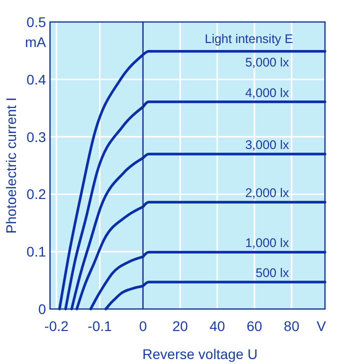 The image size is (349, 364). What do you see at coordinates (11, 165) in the screenshot?
I see `y-axis-title: Photoelectric current I` at bounding box center [11, 165].